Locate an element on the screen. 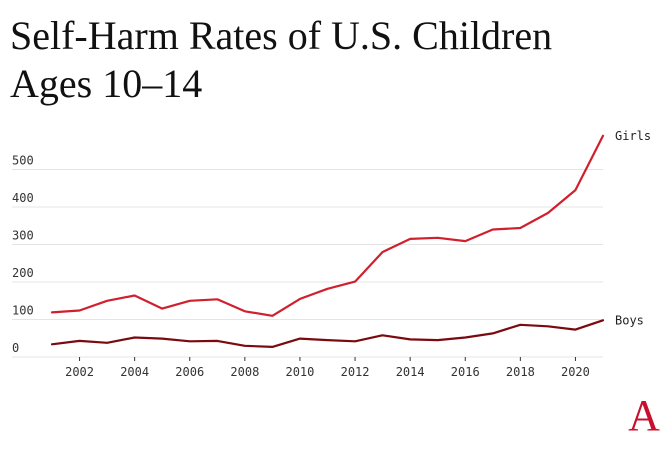  chart-title-line-1: Self-Harm Rates of U.S. Children is located at coordinates (281, 35).